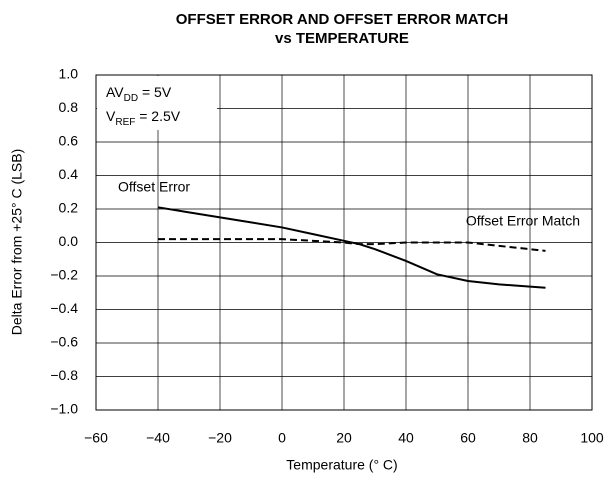  What do you see at coordinates (154, 187) in the screenshot?
I see `series-label: Offset Error` at bounding box center [154, 187].